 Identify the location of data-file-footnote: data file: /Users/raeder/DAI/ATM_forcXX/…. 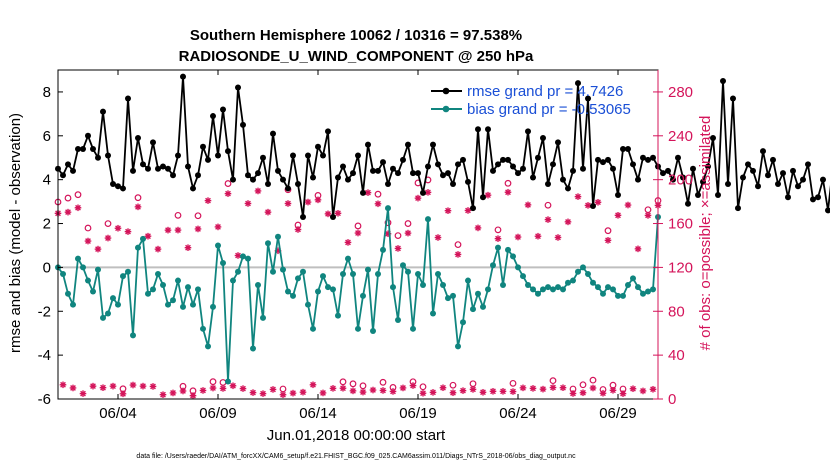
(356, 456).